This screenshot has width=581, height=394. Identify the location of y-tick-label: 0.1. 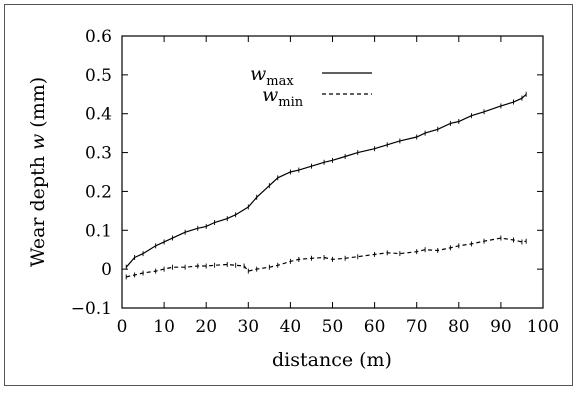
(98, 231).